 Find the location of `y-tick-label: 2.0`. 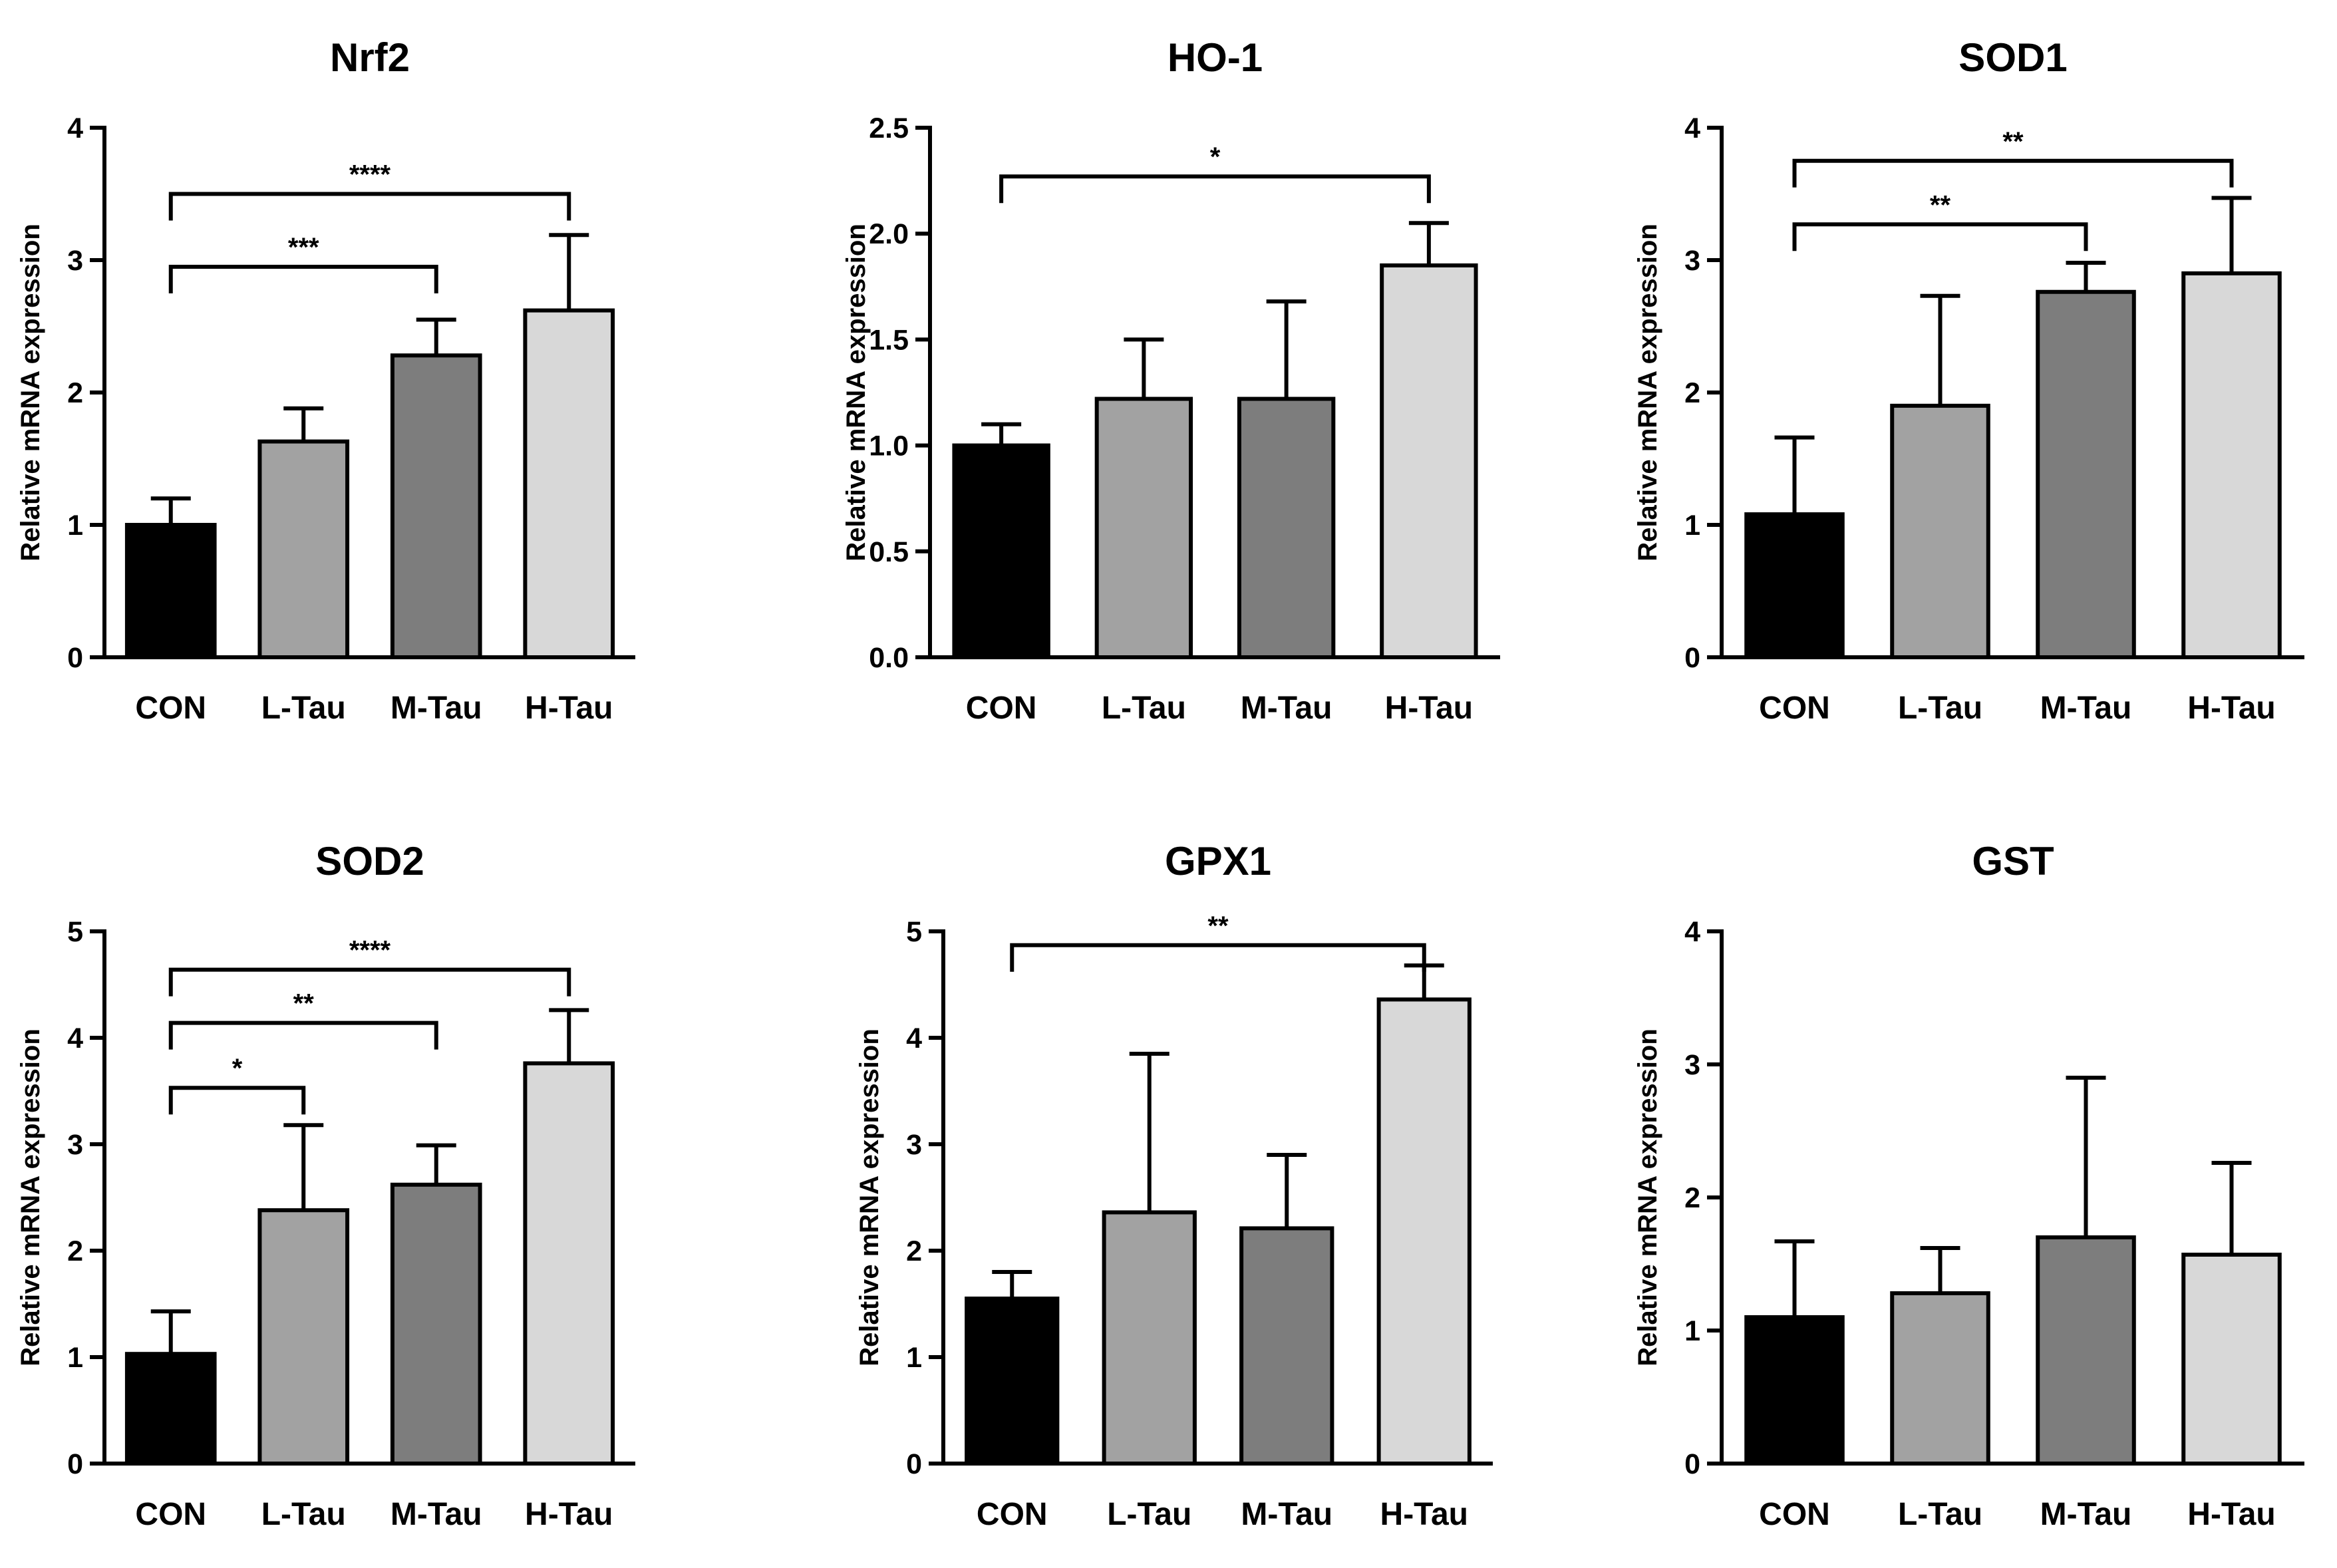

y-tick-label: 2.0 is located at coordinates (889, 234).